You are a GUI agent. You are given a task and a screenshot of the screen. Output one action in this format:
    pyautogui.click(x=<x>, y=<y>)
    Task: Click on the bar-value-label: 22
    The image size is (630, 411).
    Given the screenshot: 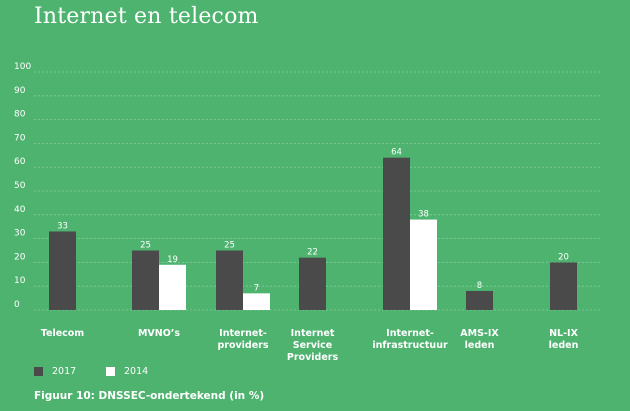 What is the action you would take?
    pyautogui.click(x=312, y=253)
    